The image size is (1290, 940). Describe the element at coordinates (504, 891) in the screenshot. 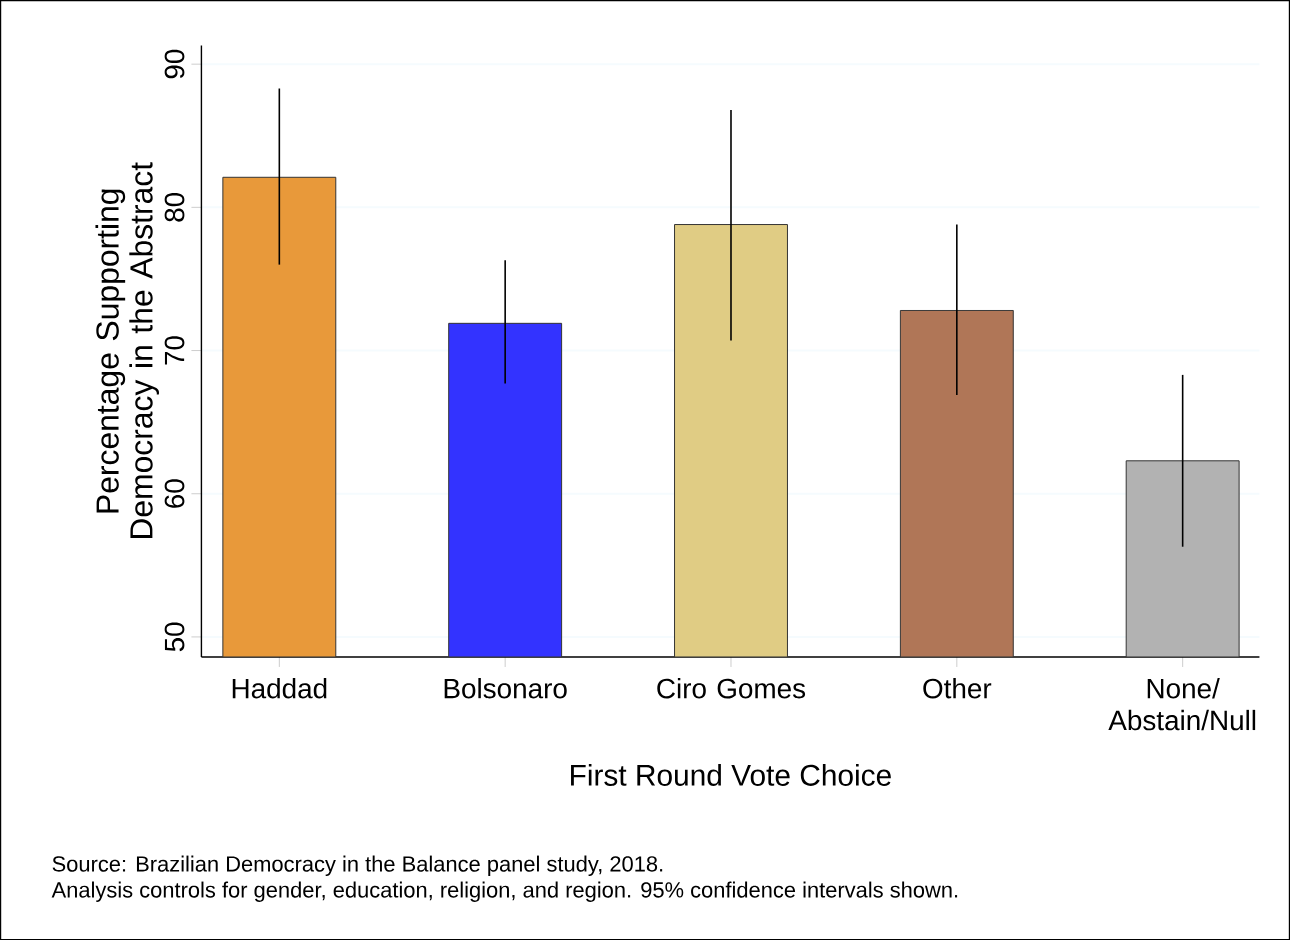

I see `text: Analysis controls for gender, education, religion, and region. 95% confidence intervals shown.` at that location.